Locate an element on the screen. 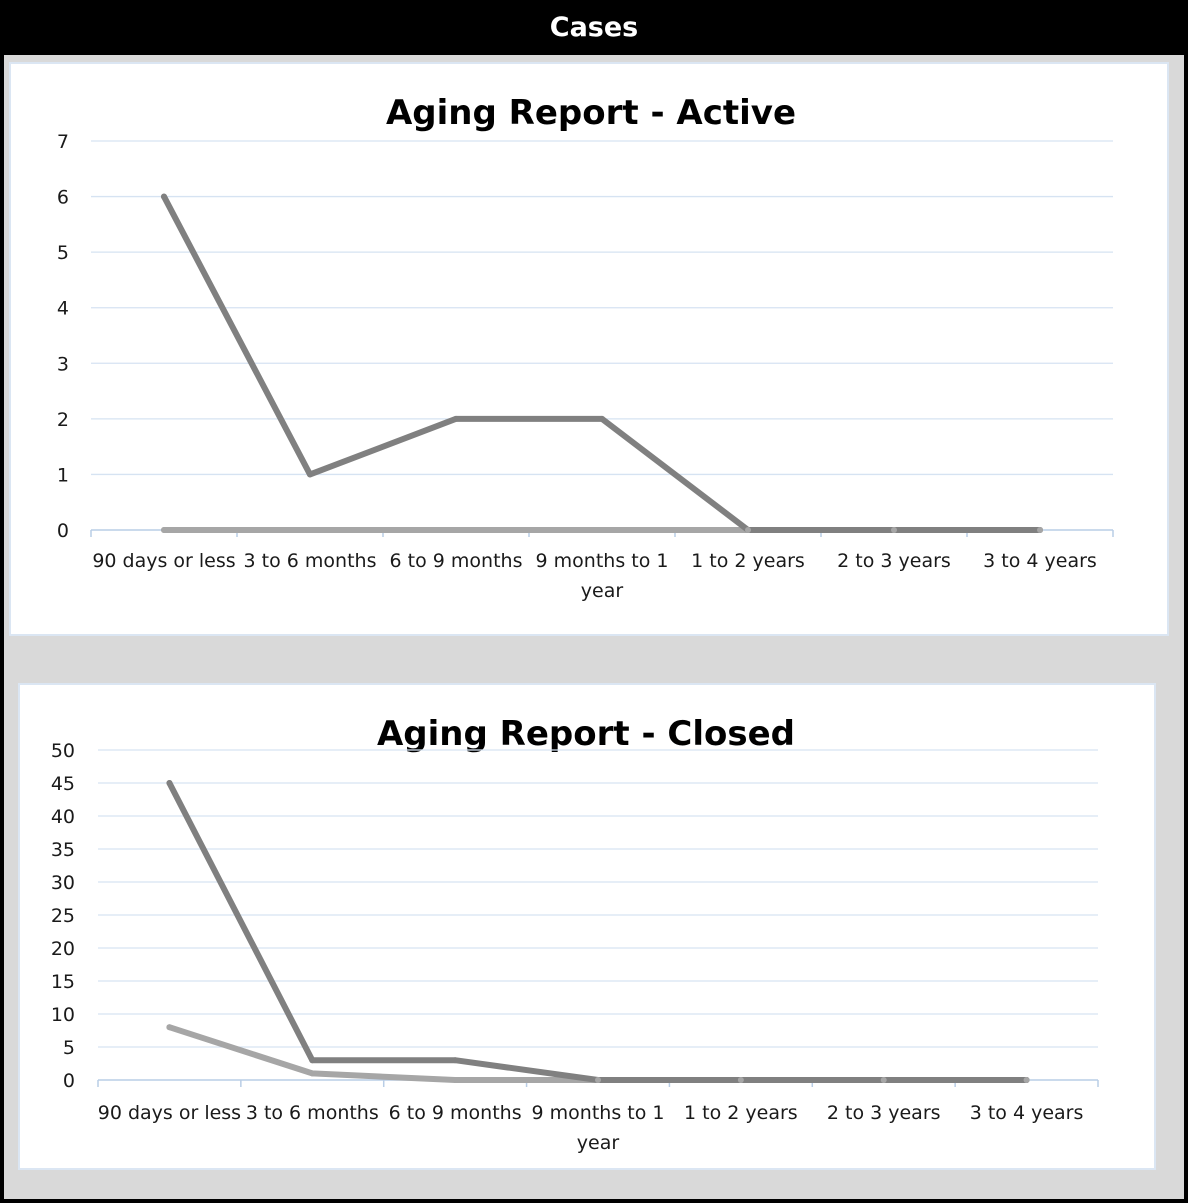 Image resolution: width=1188 pixels, height=1203 pixels. active-y-tick-label: 4 is located at coordinates (63, 309).